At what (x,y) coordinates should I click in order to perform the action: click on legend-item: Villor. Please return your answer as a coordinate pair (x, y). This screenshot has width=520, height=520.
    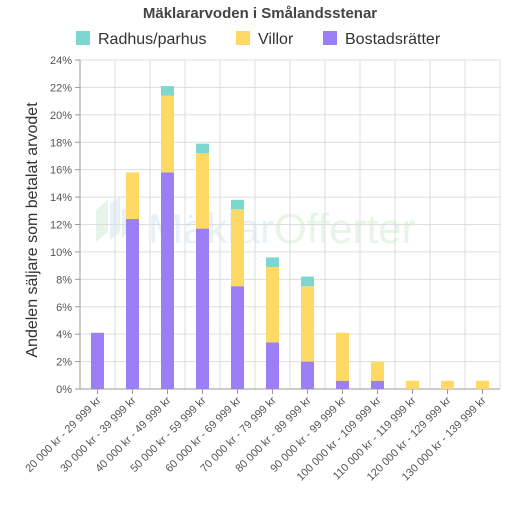
    Looking at the image, I should click on (265, 39).